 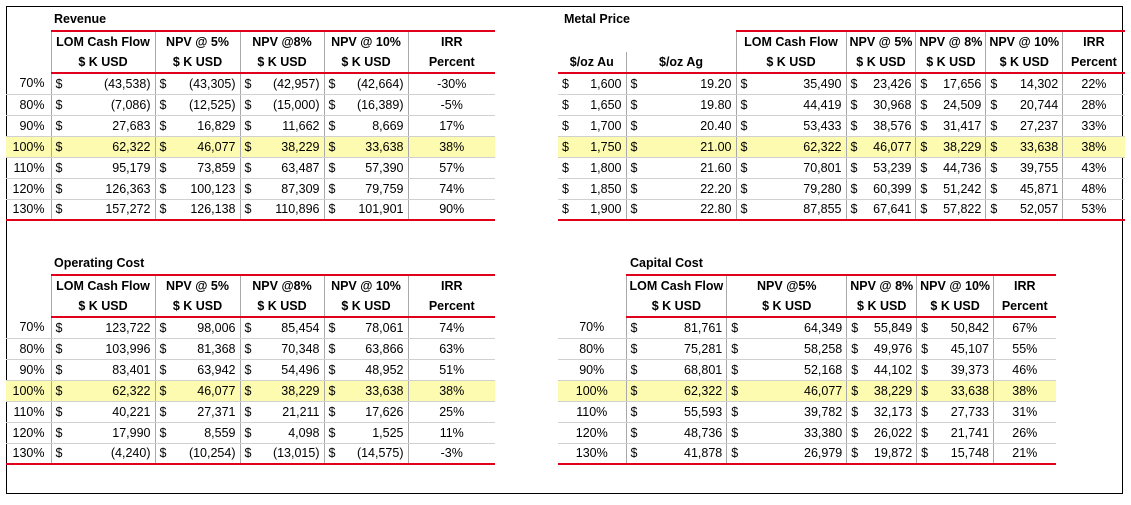 What do you see at coordinates (680, 210) in the screenshot?
I see `money-cell: $22.80` at bounding box center [680, 210].